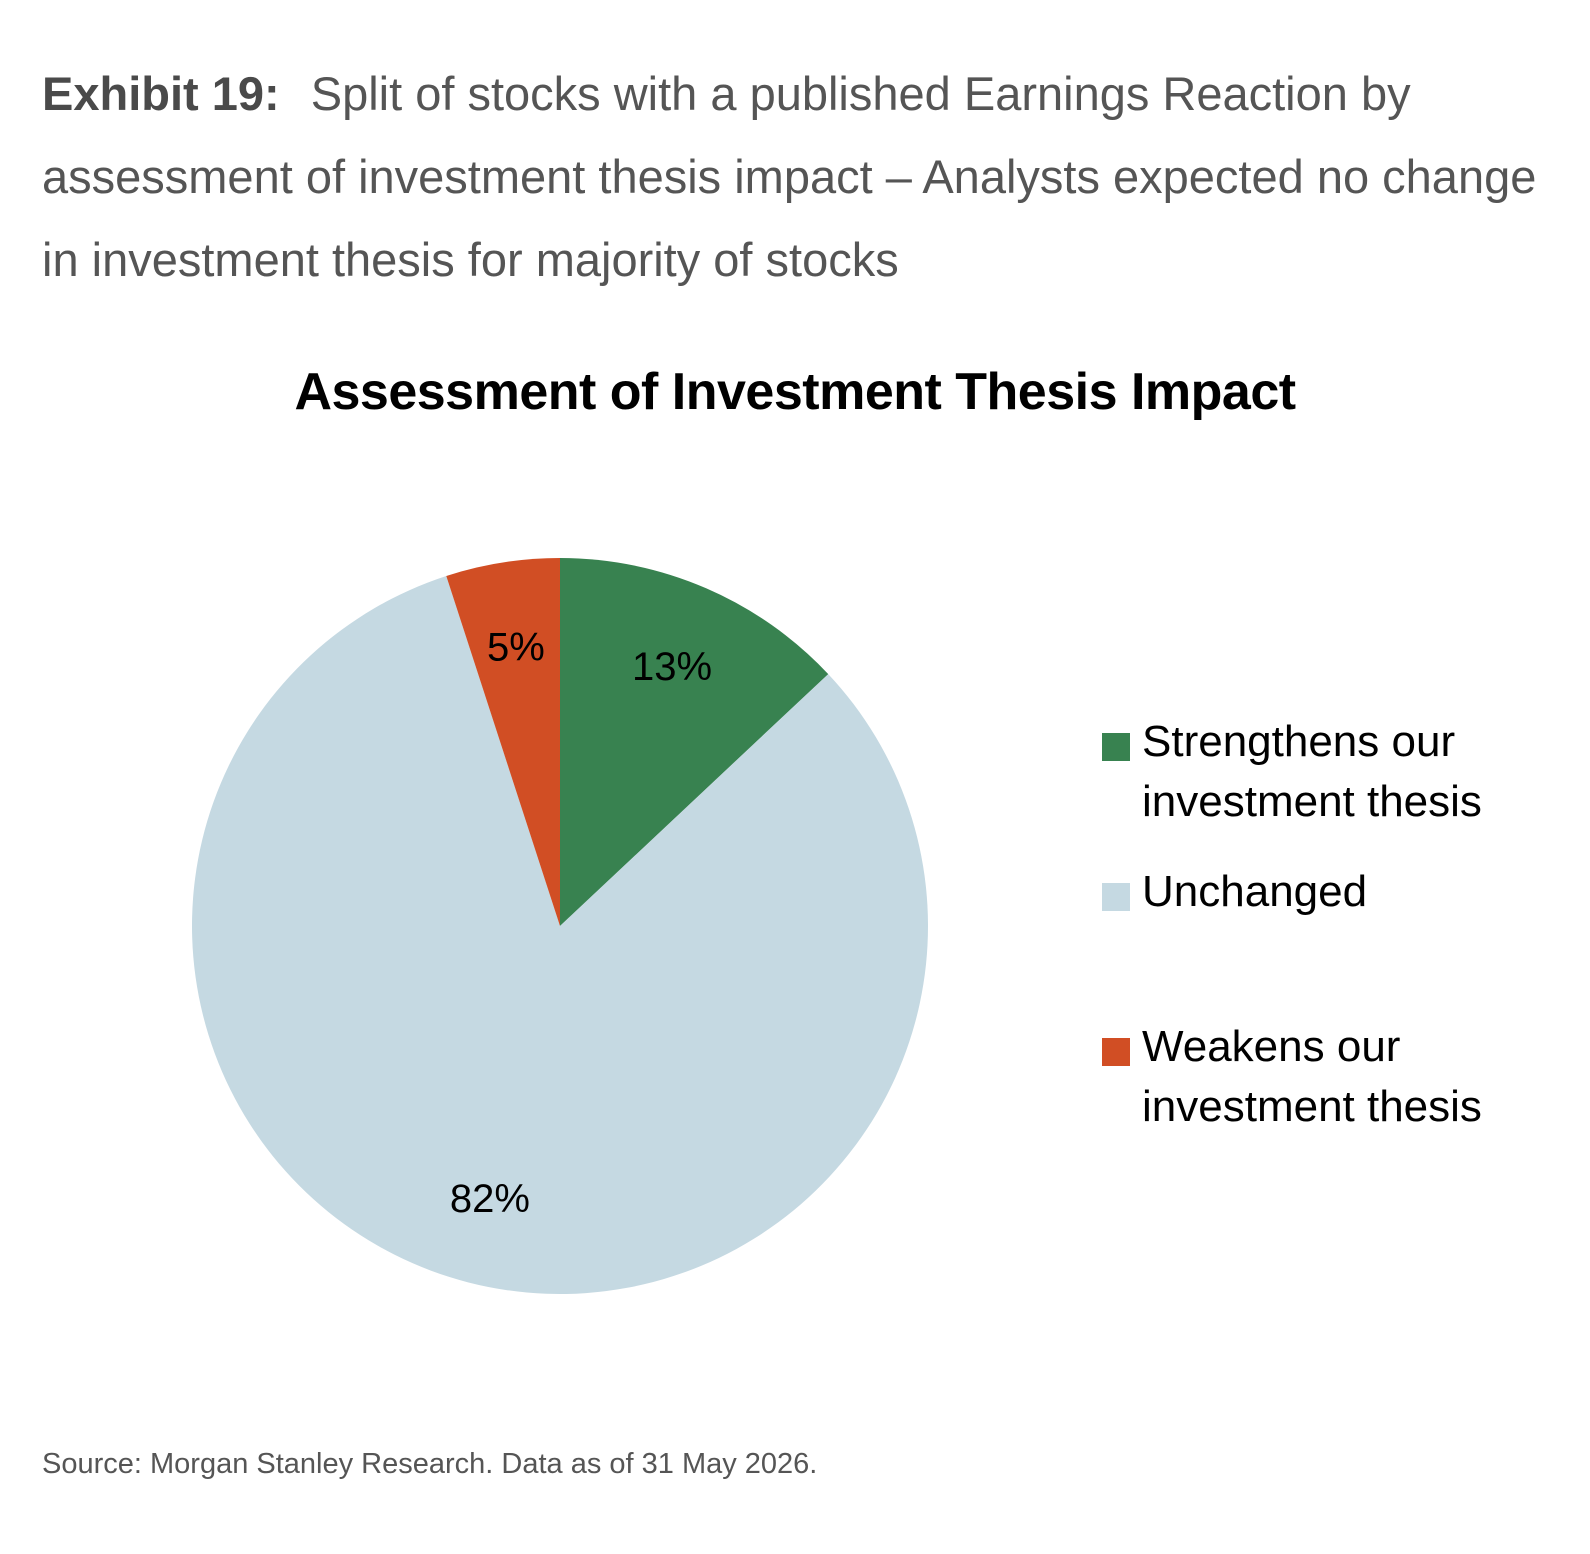 This screenshot has width=1590, height=1554. I want to click on legend-label: Strengthens our investment thesis, so click(1312, 771).